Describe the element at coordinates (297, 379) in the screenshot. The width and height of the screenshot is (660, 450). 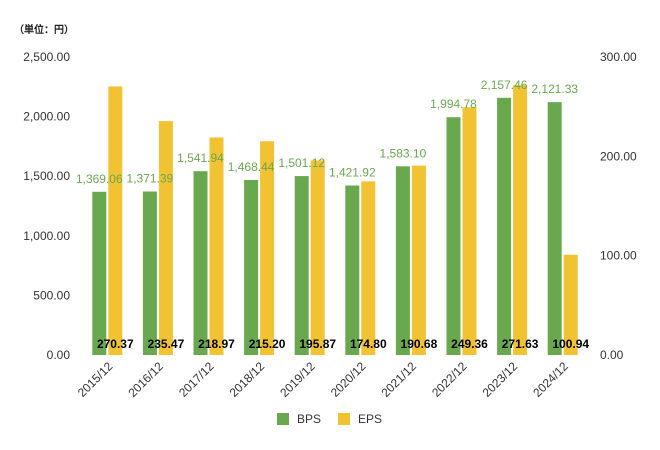
I see `x-tick-label: 2019/12` at that location.